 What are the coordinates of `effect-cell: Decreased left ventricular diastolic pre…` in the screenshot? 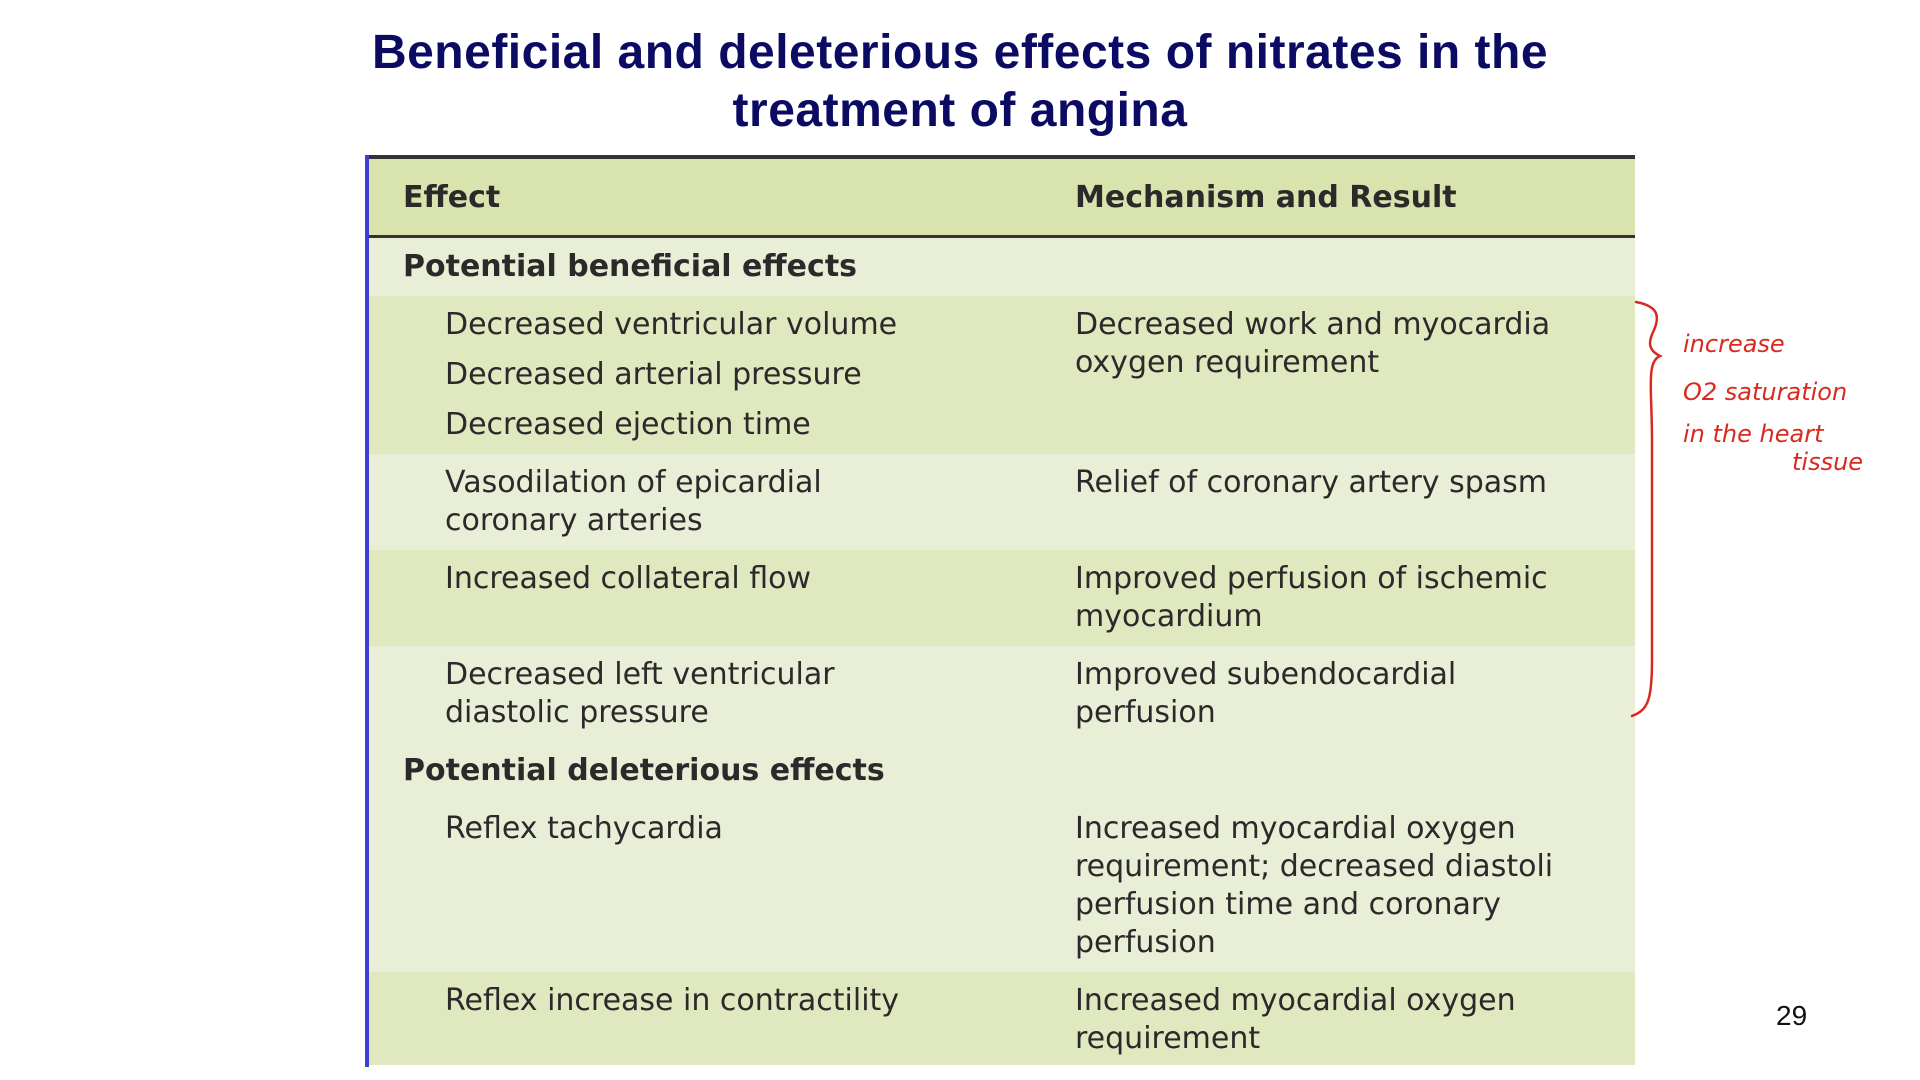 It's located at (713, 694).